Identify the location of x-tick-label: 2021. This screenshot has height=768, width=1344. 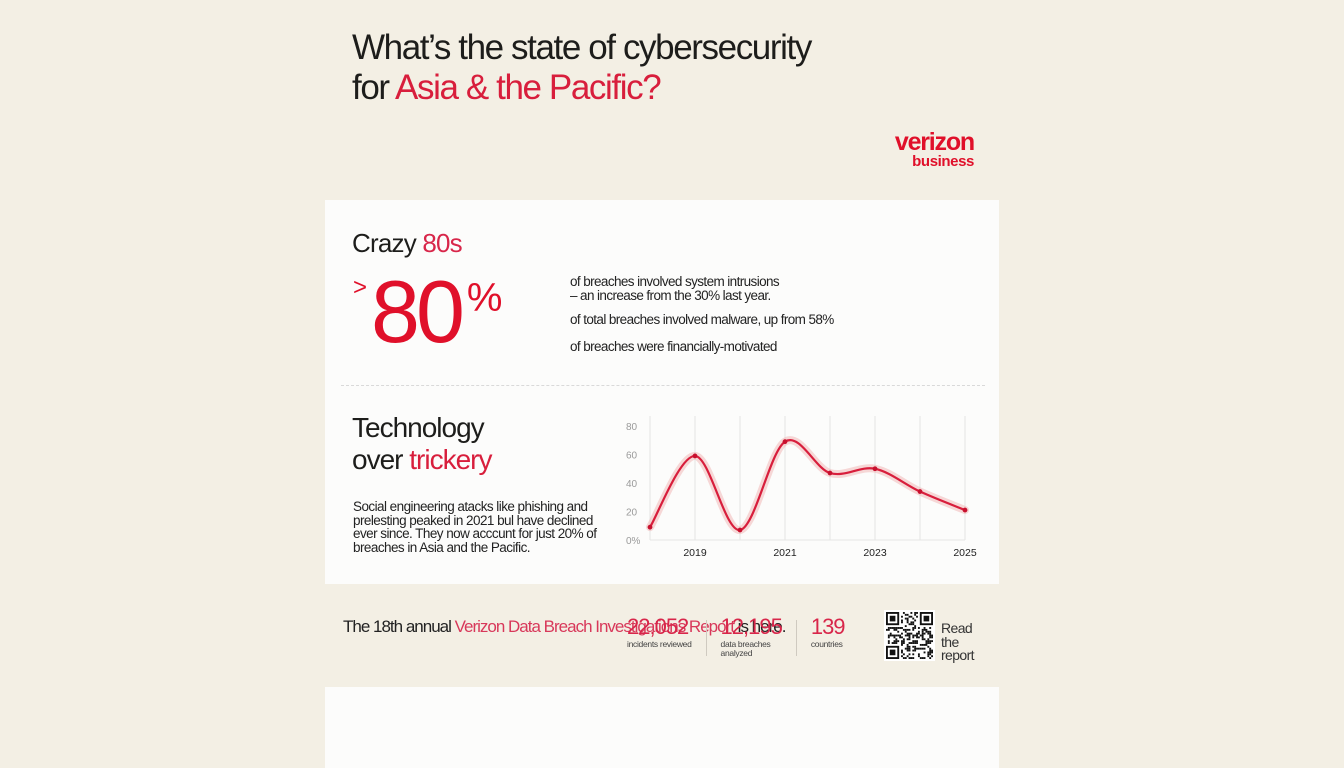
(785, 553).